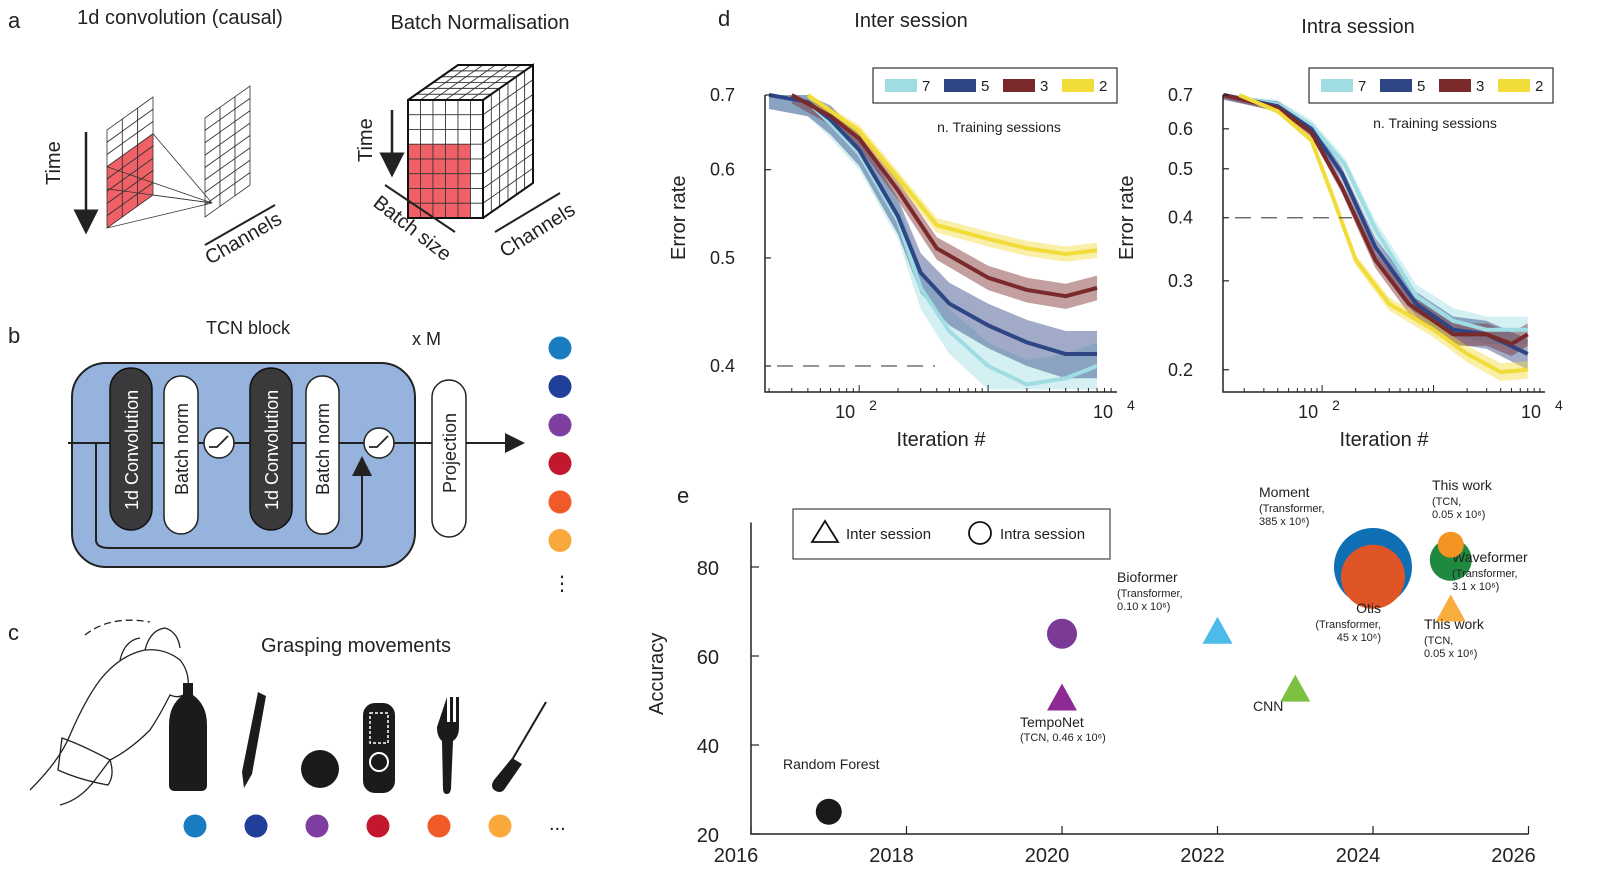  Describe the element at coordinates (1458, 515) in the screenshot. I see `point-detail-line: 0.05 x 10⁶)` at that location.